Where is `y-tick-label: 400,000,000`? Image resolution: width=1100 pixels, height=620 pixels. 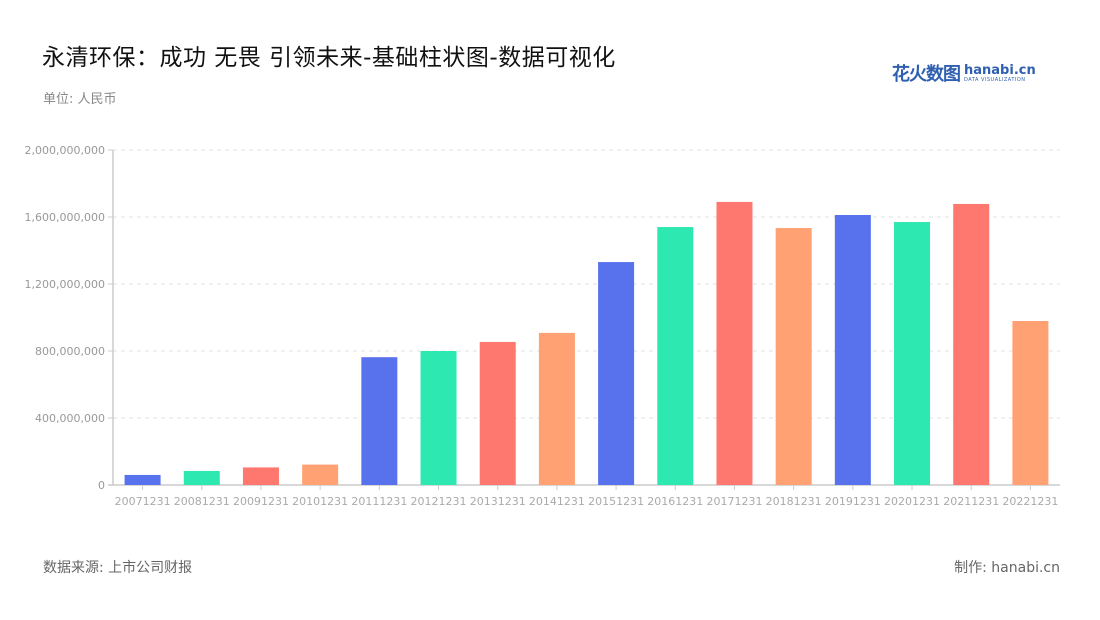 y-tick-label: 400,000,000 is located at coordinates (70, 418).